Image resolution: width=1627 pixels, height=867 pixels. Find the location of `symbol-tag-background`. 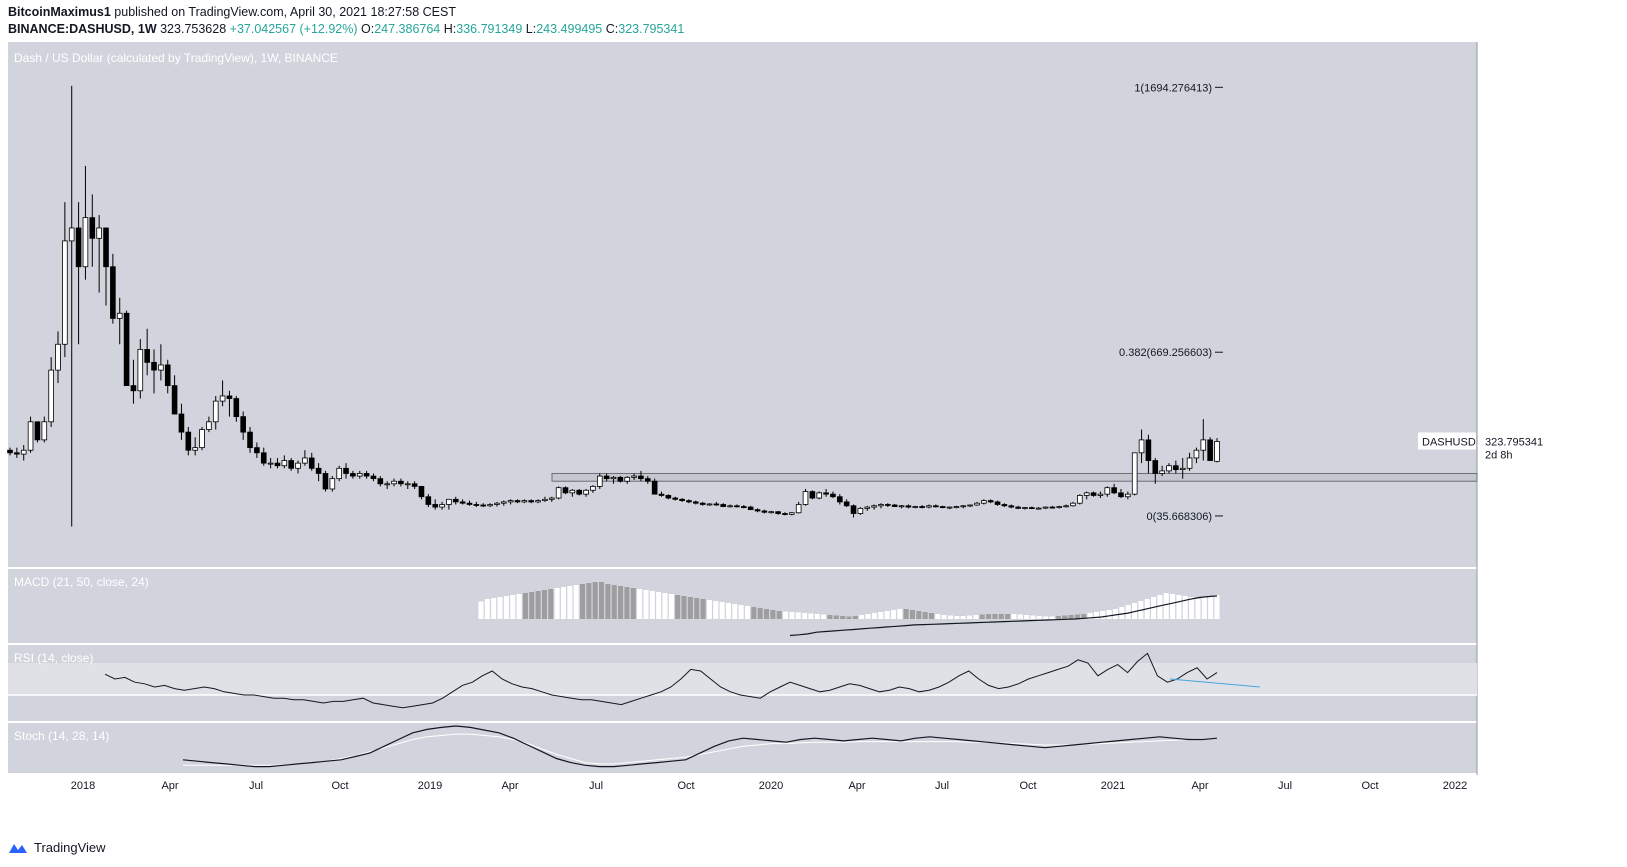

symbol-tag-background is located at coordinates (1447, 441).